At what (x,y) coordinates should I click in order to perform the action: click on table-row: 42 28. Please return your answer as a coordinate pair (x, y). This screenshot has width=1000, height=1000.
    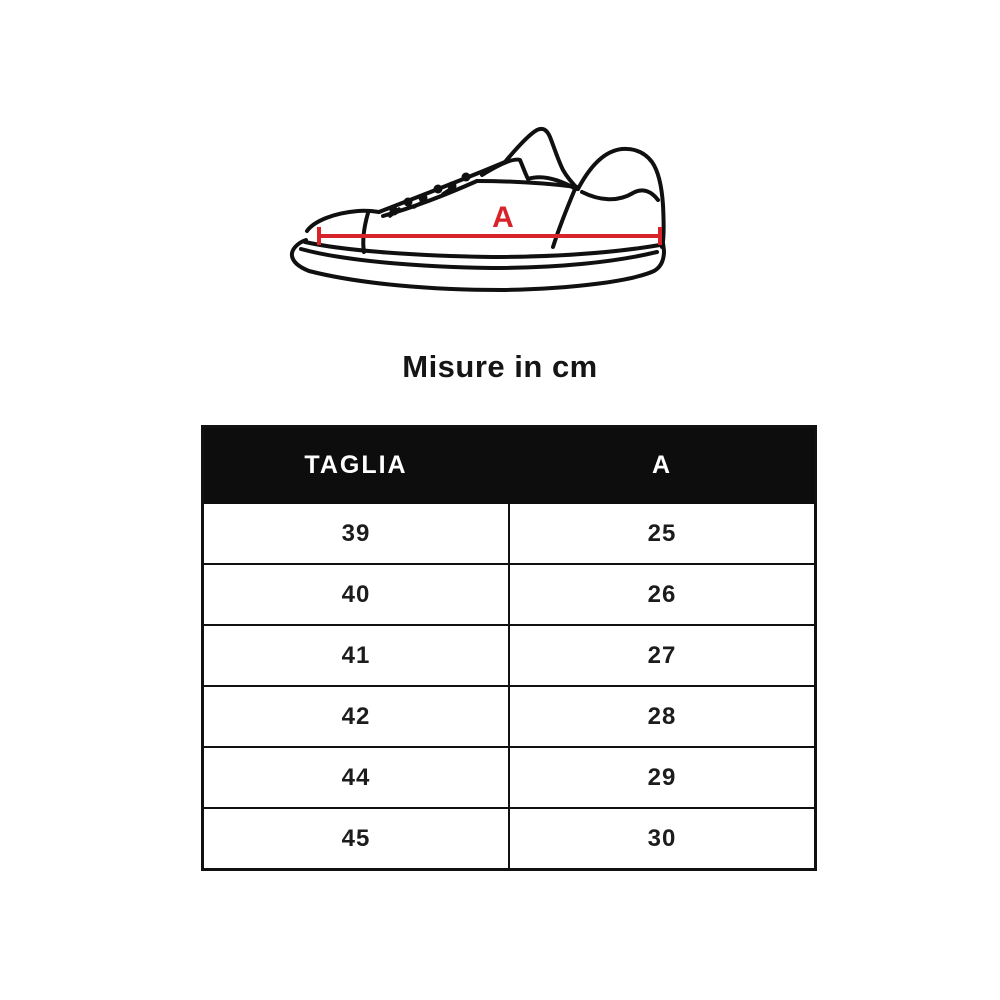
    Looking at the image, I should click on (509, 716).